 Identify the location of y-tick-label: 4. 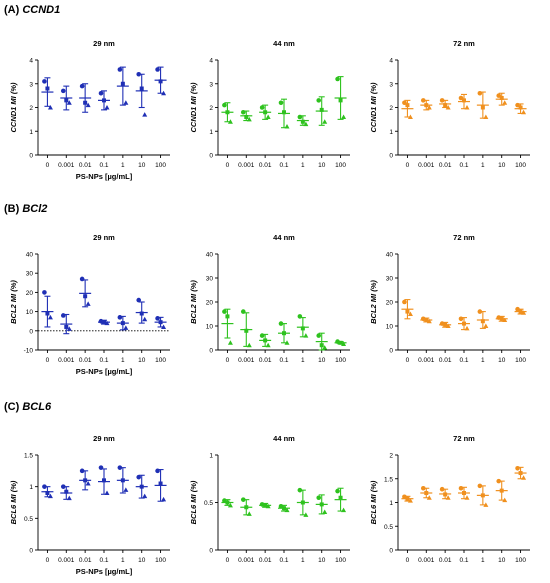
(391, 61).